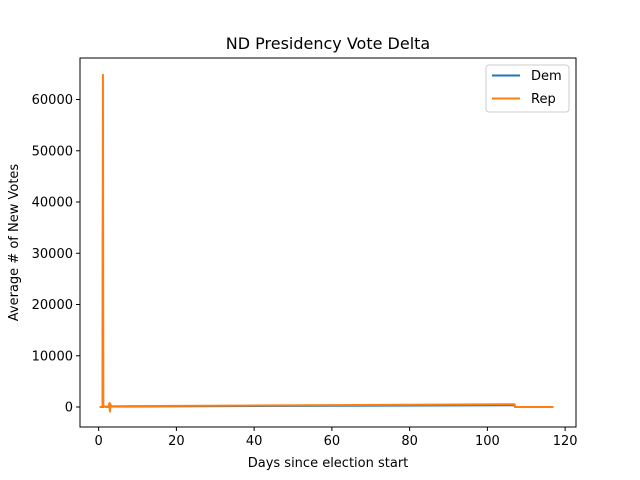  Describe the element at coordinates (52, 356) in the screenshot. I see `y-tick-label: 10000` at that location.